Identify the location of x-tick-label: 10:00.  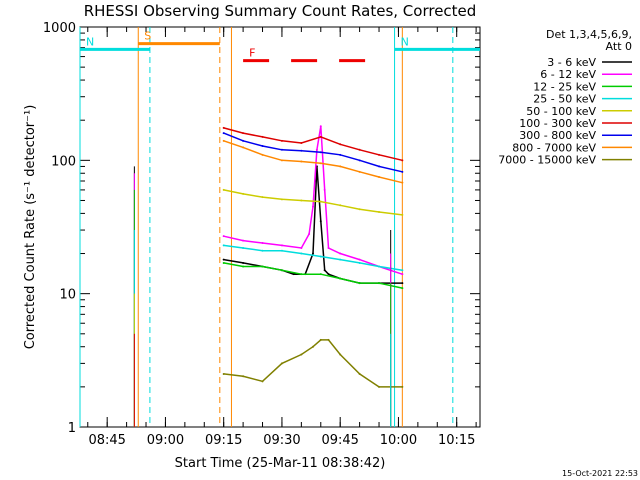
(398, 440).